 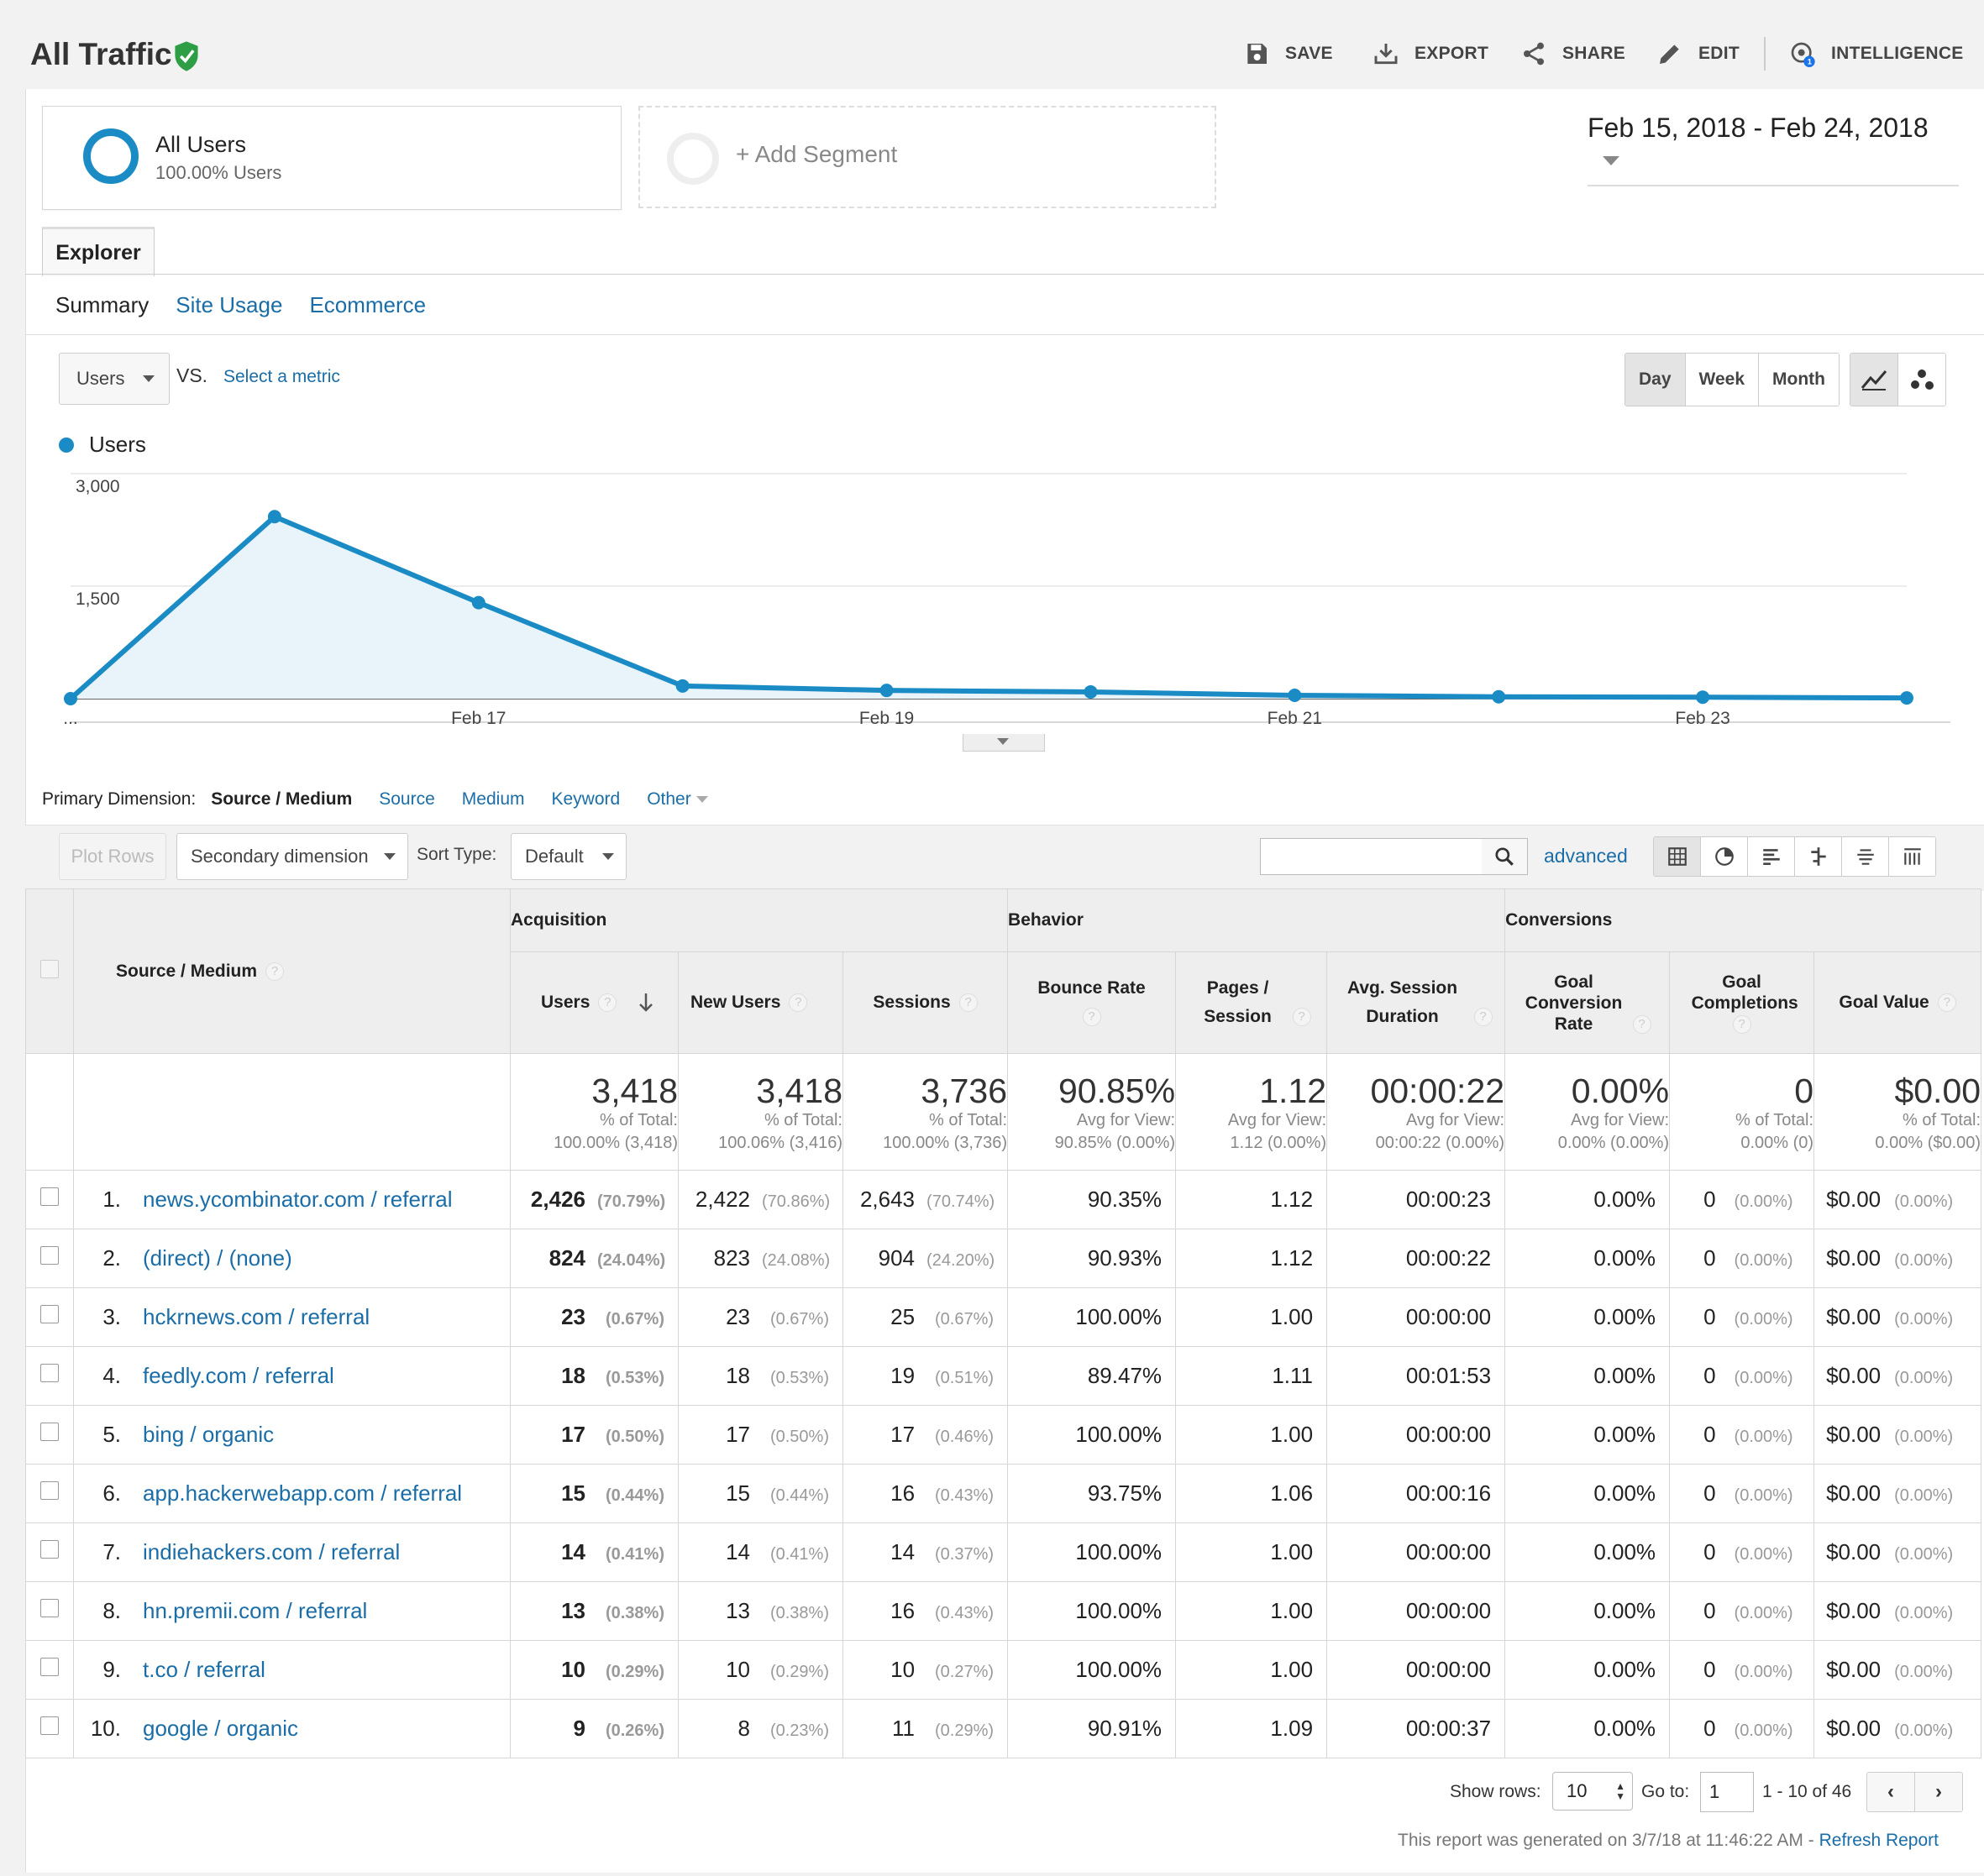 What do you see at coordinates (1430, 54) in the screenshot?
I see `export-button: EXPORT` at bounding box center [1430, 54].